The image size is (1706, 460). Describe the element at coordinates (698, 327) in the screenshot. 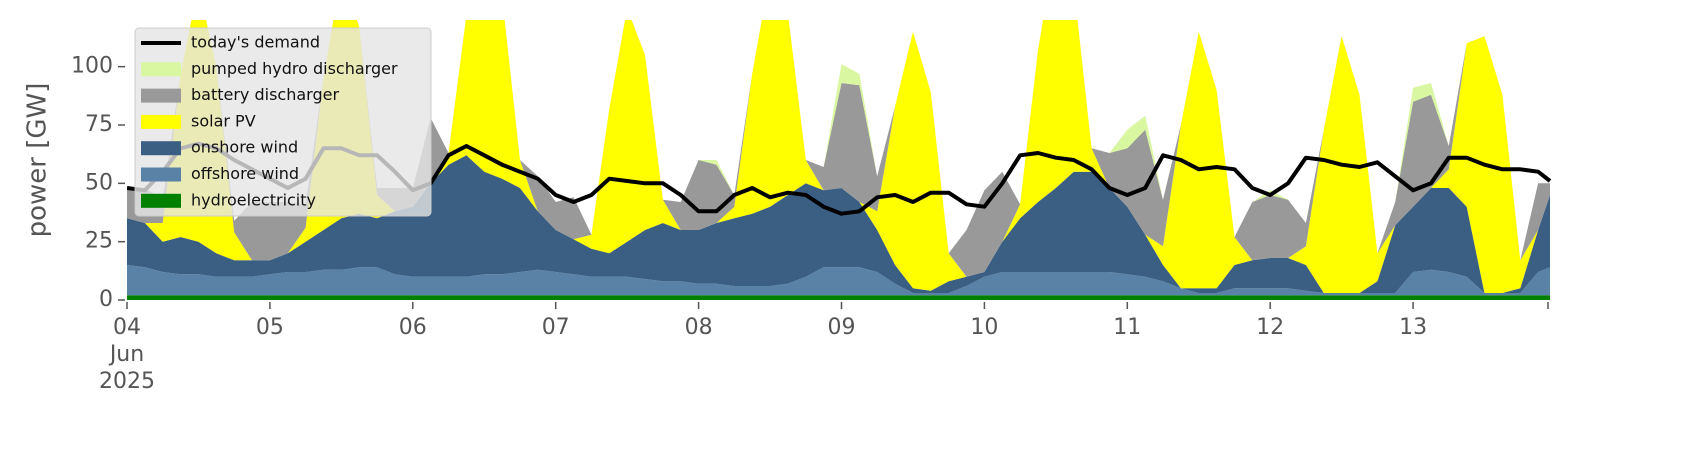

I see `x-tick-label: 08` at that location.